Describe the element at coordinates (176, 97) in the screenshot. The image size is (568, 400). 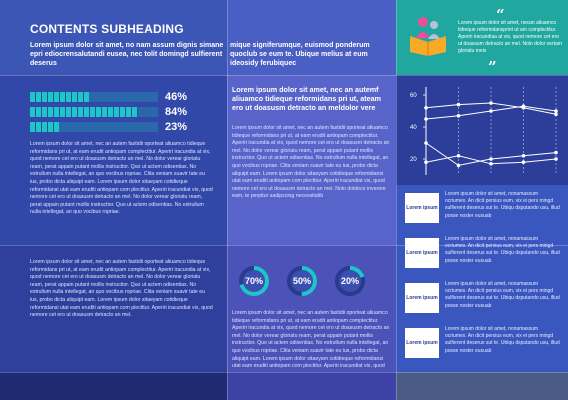
I see `progress-value: 46%` at that location.